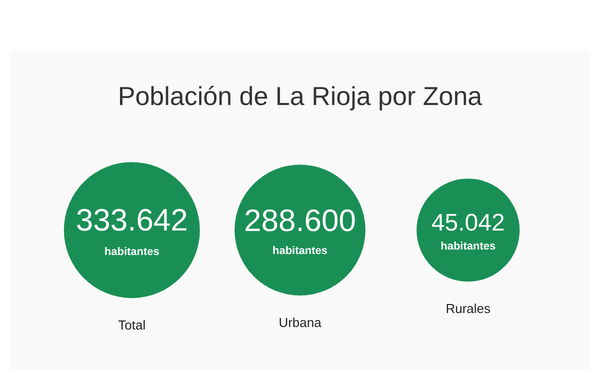 Image resolution: width=600 pixels, height=375 pixels. I want to click on data-label: 45.042, so click(468, 223).